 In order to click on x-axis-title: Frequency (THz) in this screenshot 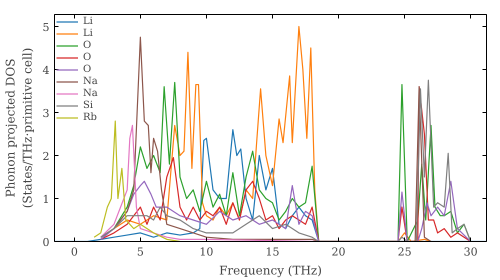, I will do `click(270, 271)`.